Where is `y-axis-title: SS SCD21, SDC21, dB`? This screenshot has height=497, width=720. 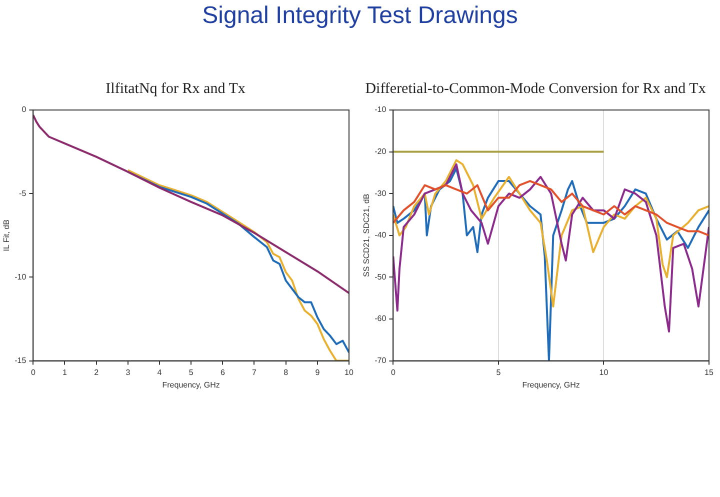 y-axis-title: SS SCD21, SDC21, dB is located at coordinates (367, 235).